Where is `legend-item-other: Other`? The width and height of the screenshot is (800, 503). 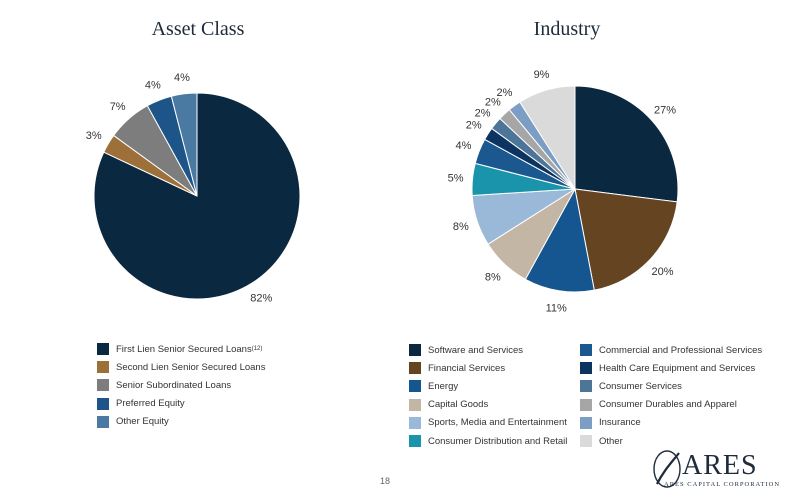
legend-item-other: Other is located at coordinates (671, 441).